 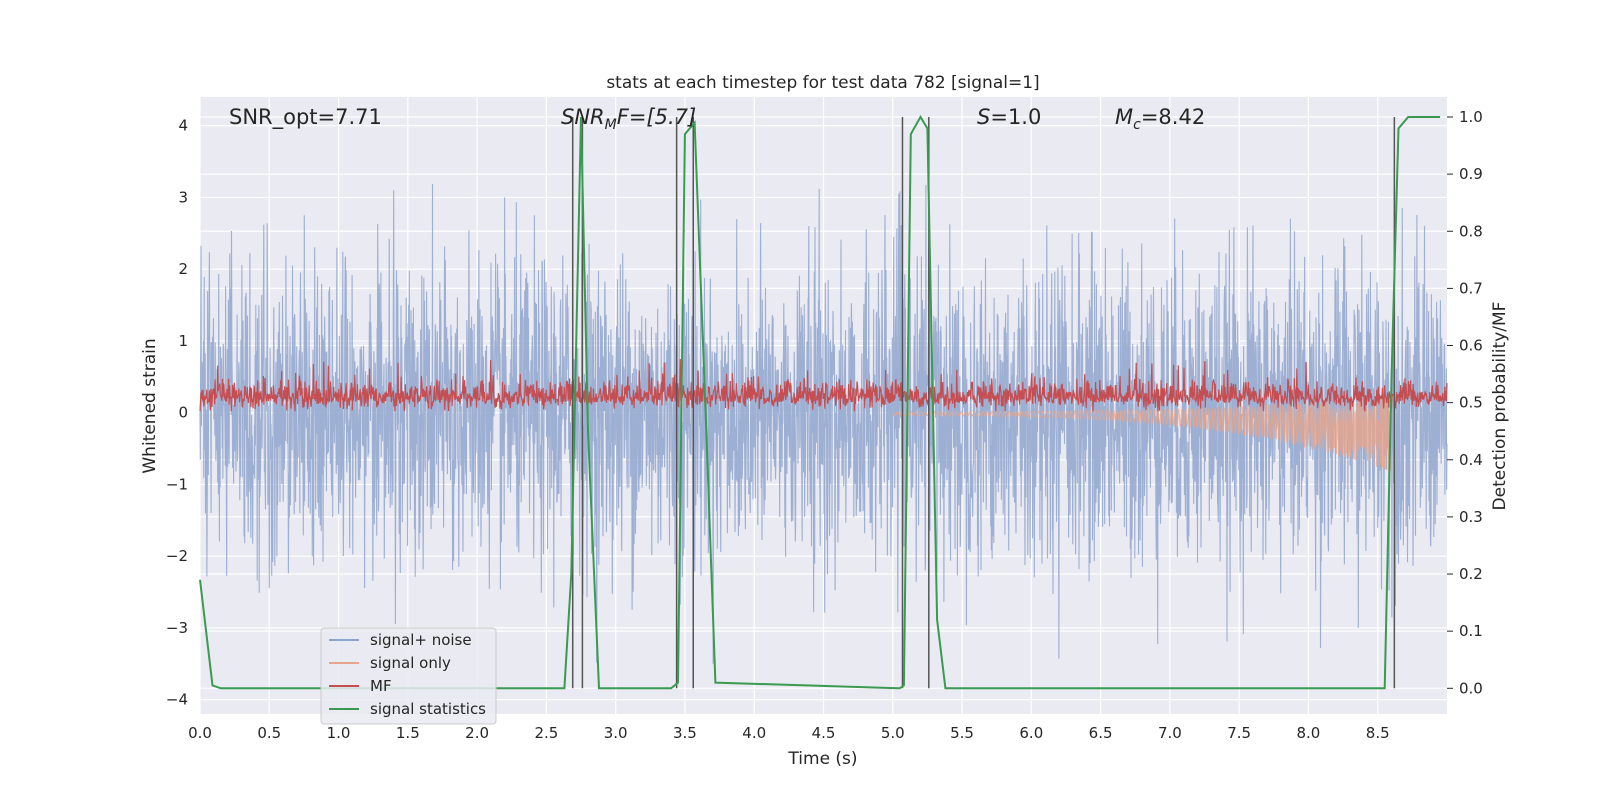 What do you see at coordinates (177, 628) in the screenshot?
I see `y-tick-label-1: −3` at bounding box center [177, 628].